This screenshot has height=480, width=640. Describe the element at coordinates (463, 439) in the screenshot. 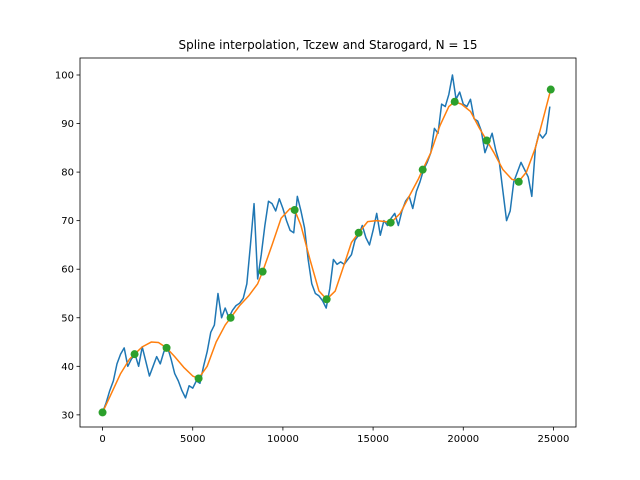

I see `x-tick-label: 20000` at that location.